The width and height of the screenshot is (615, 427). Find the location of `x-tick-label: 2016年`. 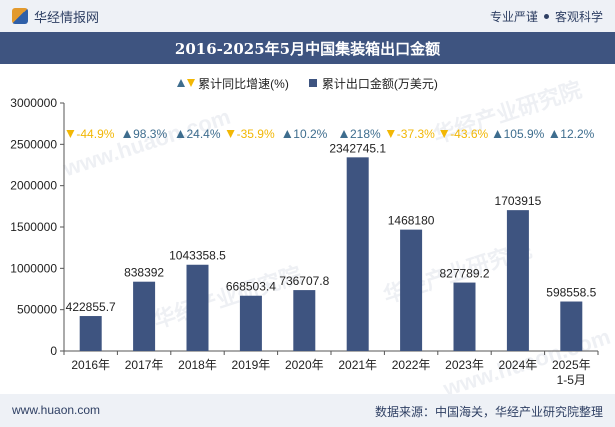

x-tick-label: 2016年 is located at coordinates (90, 365).